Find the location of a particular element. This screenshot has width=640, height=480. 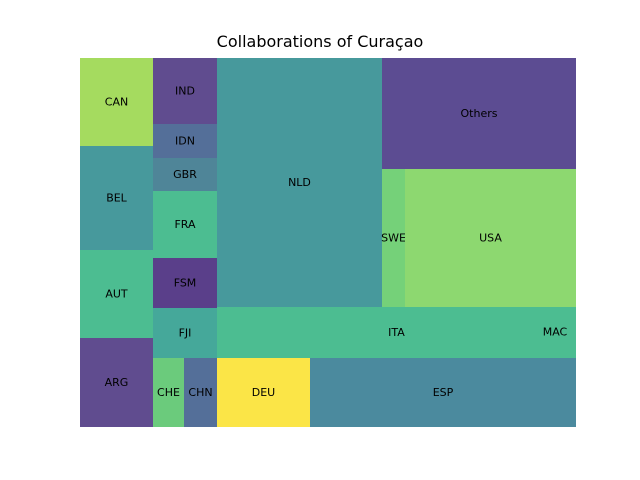

treemap-label-che: CHE is located at coordinates (168, 392).